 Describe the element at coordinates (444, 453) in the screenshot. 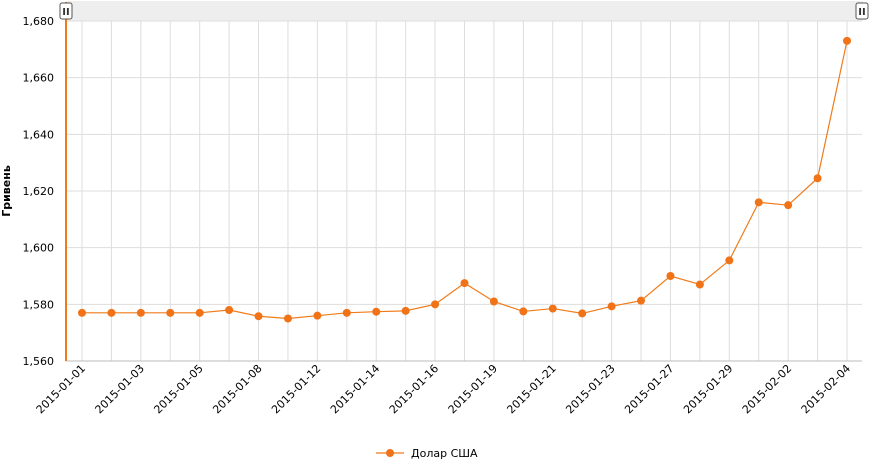

I see `legend-item-label: Долар США` at that location.